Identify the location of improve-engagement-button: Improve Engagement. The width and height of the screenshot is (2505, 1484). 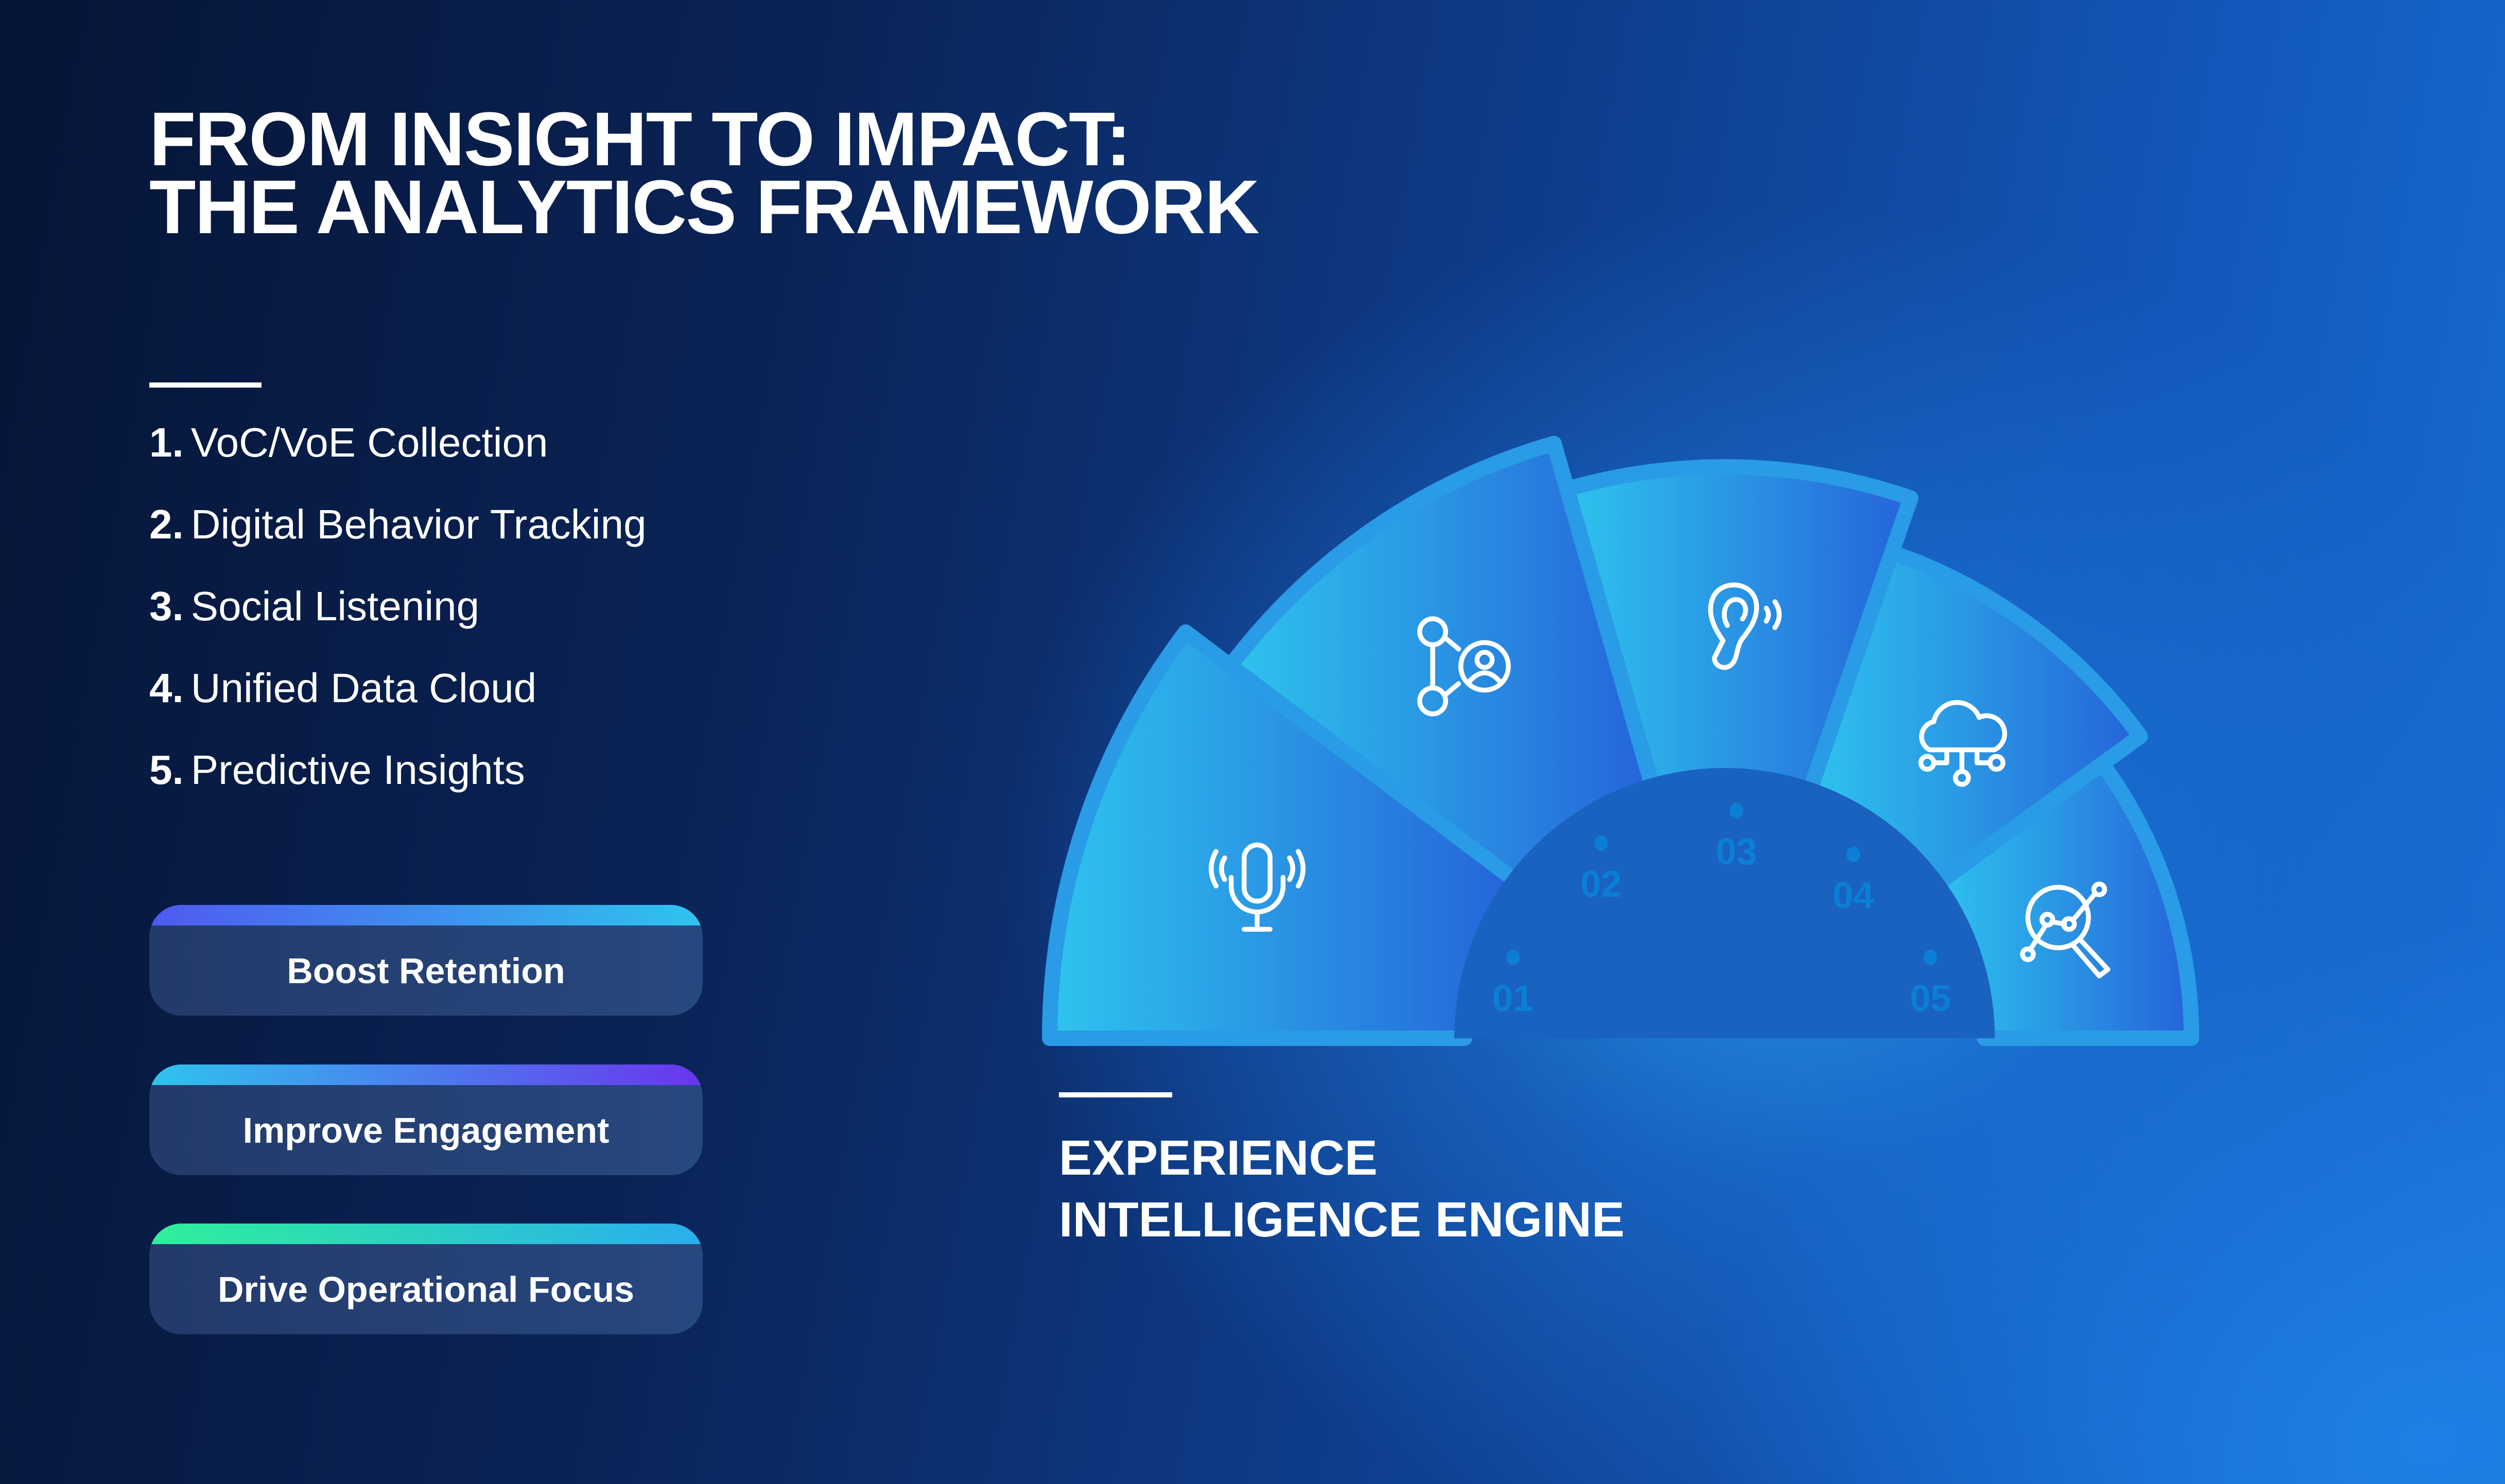
(426, 1119).